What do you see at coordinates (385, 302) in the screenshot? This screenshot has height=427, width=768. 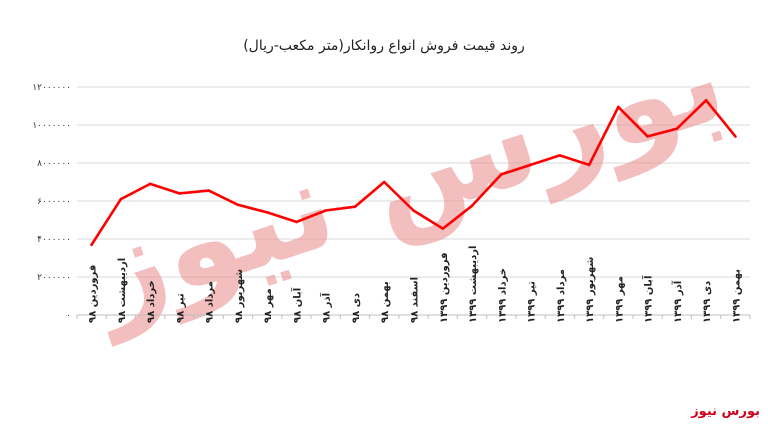 I see `x-tick-label: بهمن ۹۸` at bounding box center [385, 302].